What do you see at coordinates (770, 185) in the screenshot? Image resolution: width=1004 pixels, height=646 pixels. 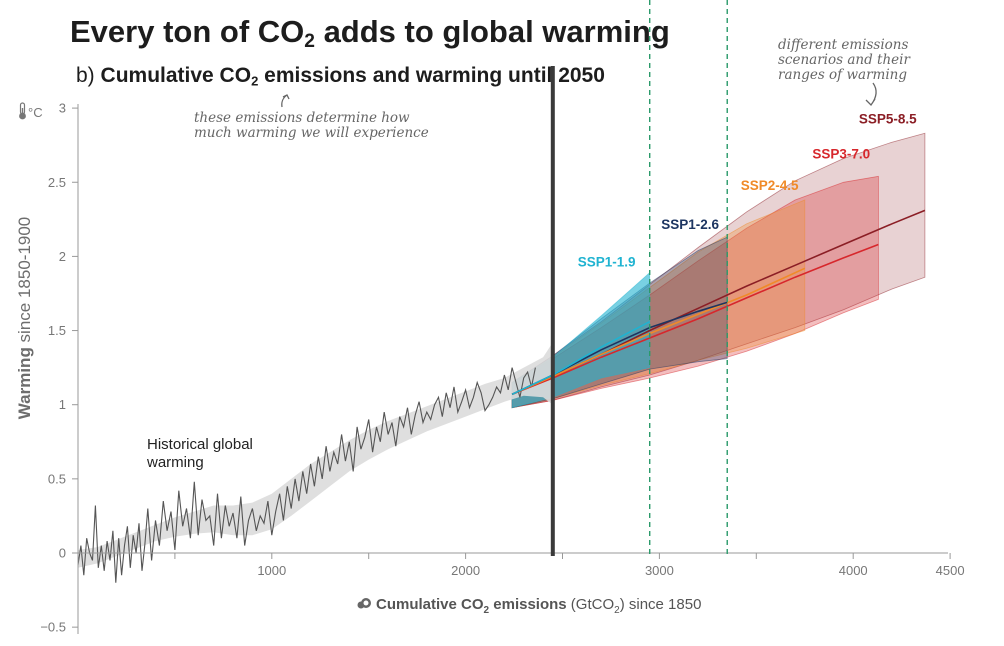 I see `scenario-label-ssp2-4-5: SSP2-4.5` at bounding box center [770, 185].